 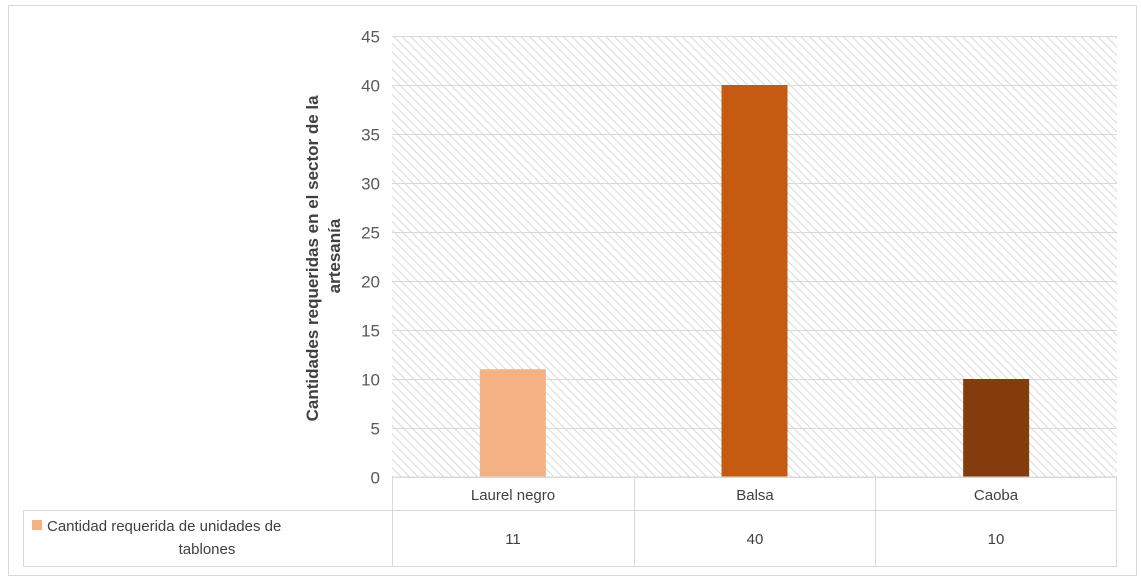 I want to click on category-label-caoba: Caoba, so click(x=996, y=495).